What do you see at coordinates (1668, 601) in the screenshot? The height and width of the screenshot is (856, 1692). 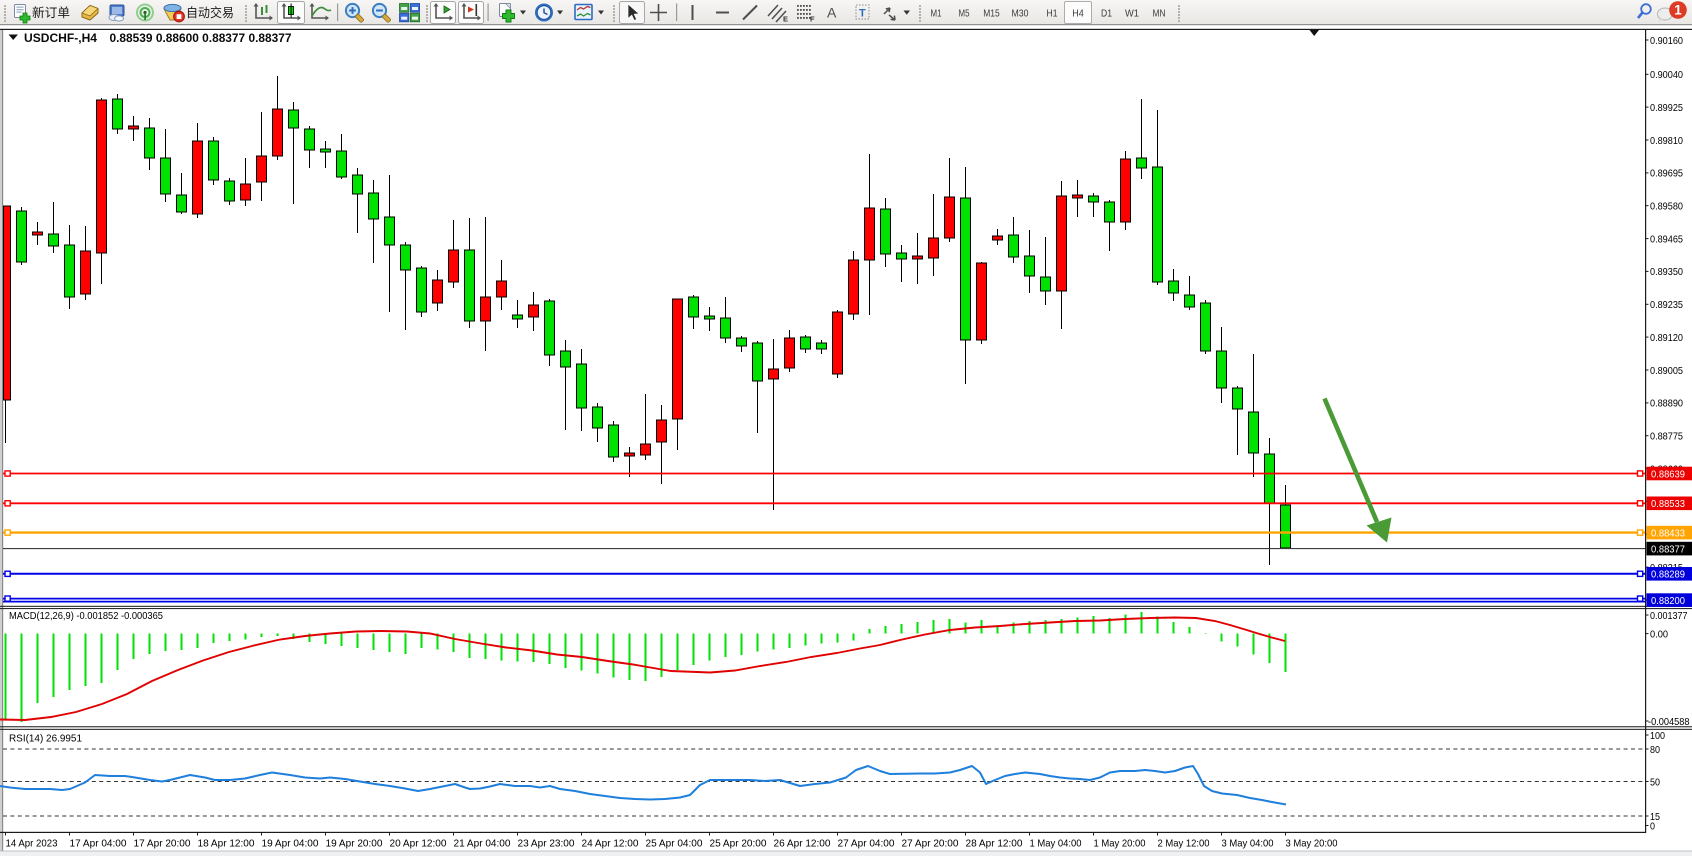 I see `svg-text: 0.88200` at bounding box center [1668, 601].